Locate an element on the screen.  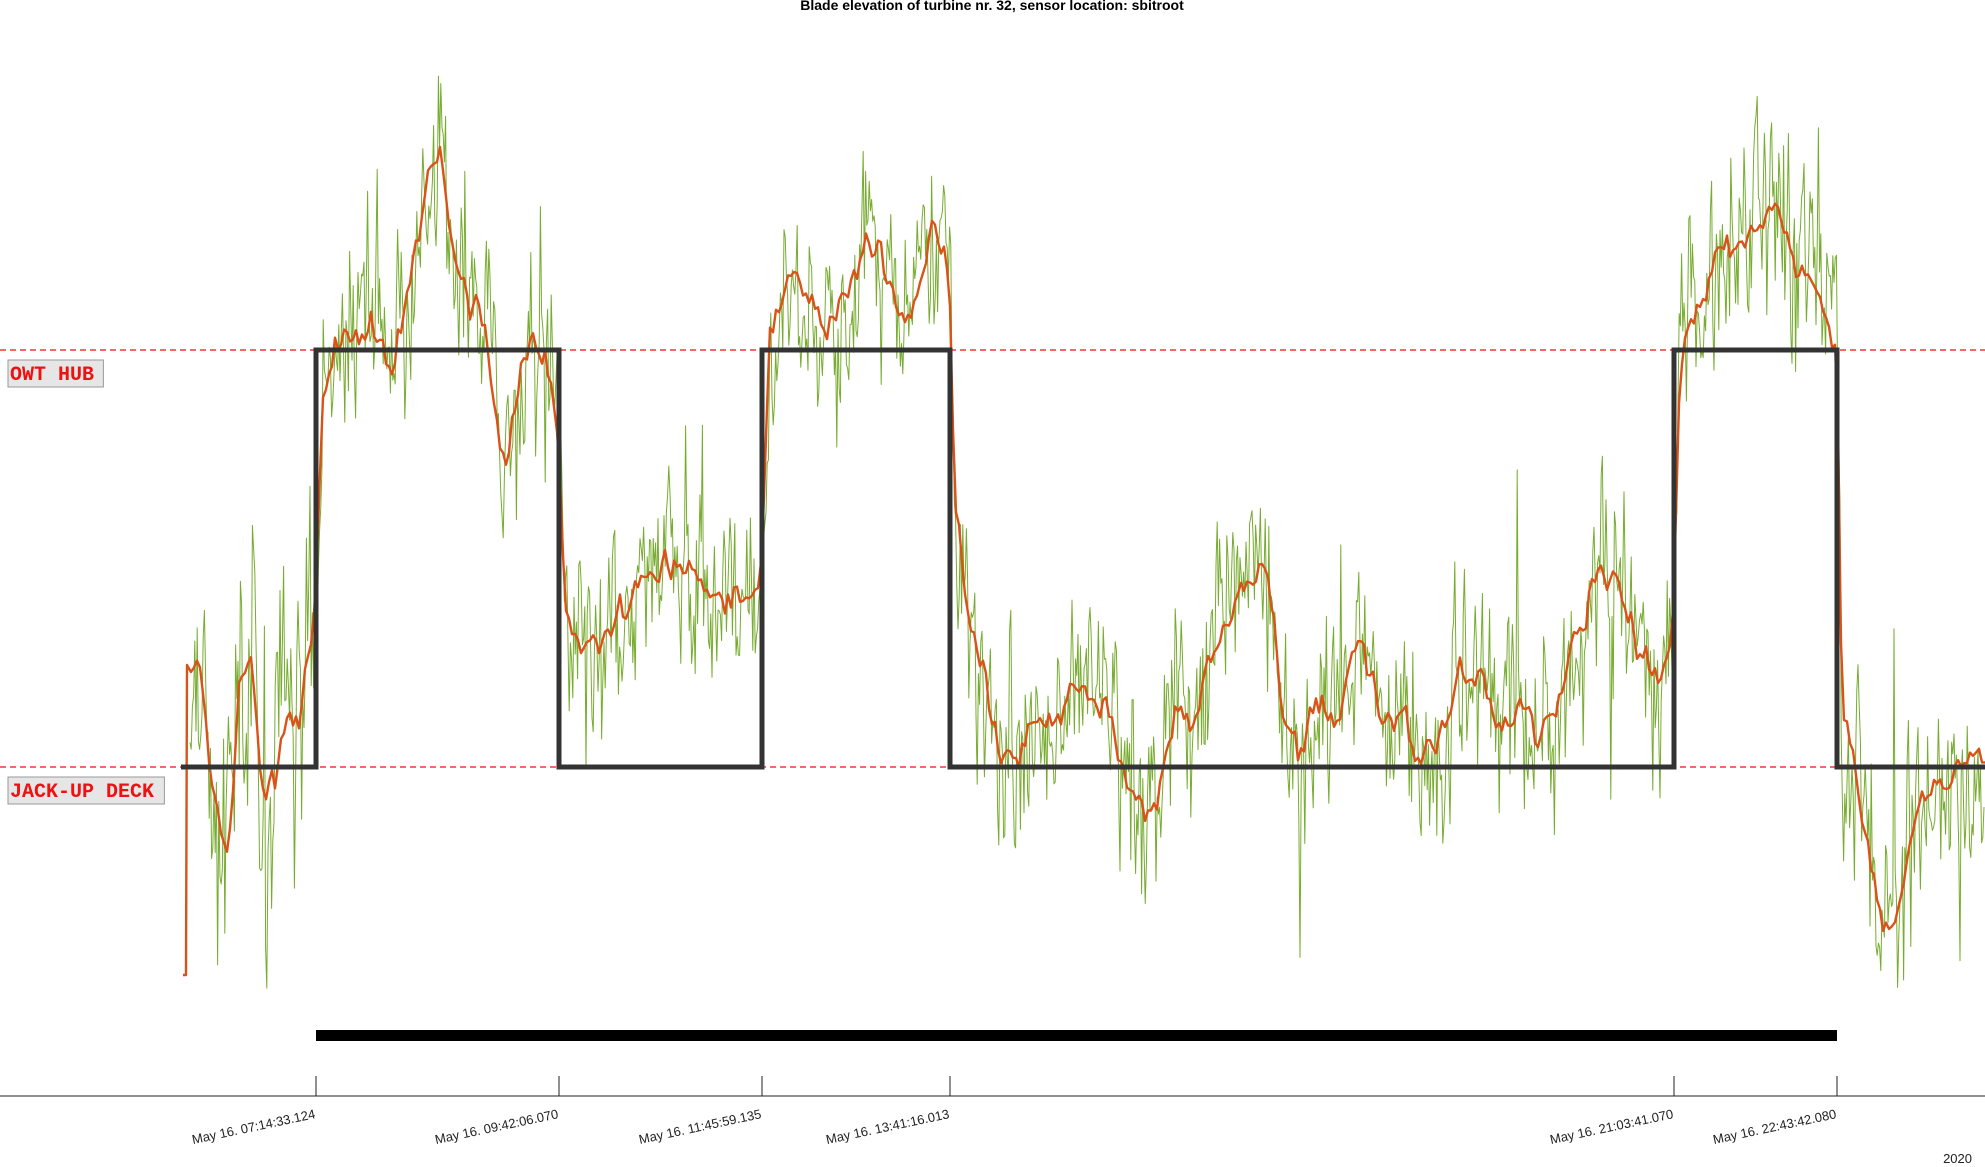
duration-bar-rect is located at coordinates (1076, 1035).